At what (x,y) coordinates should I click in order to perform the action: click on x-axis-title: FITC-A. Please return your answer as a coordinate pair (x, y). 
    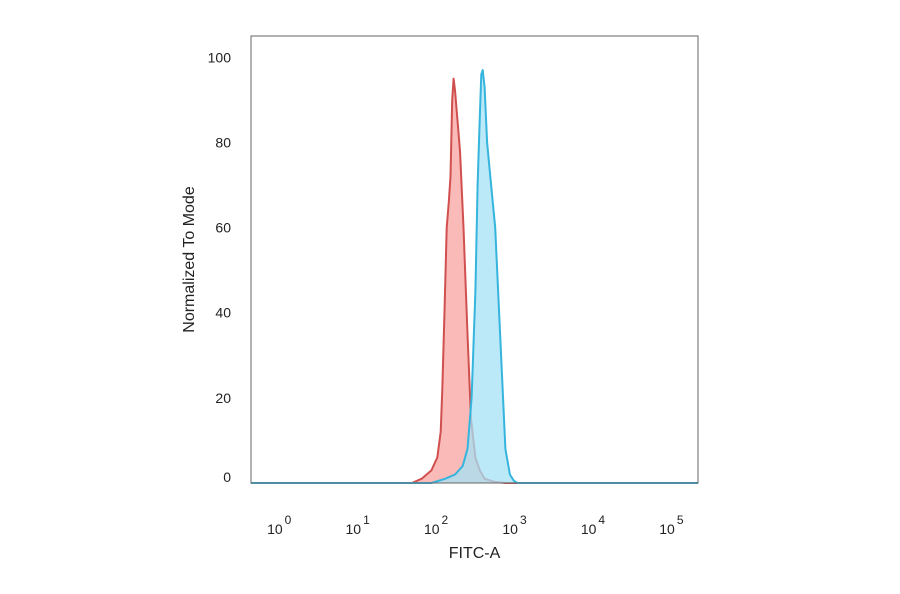
    Looking at the image, I should click on (475, 553).